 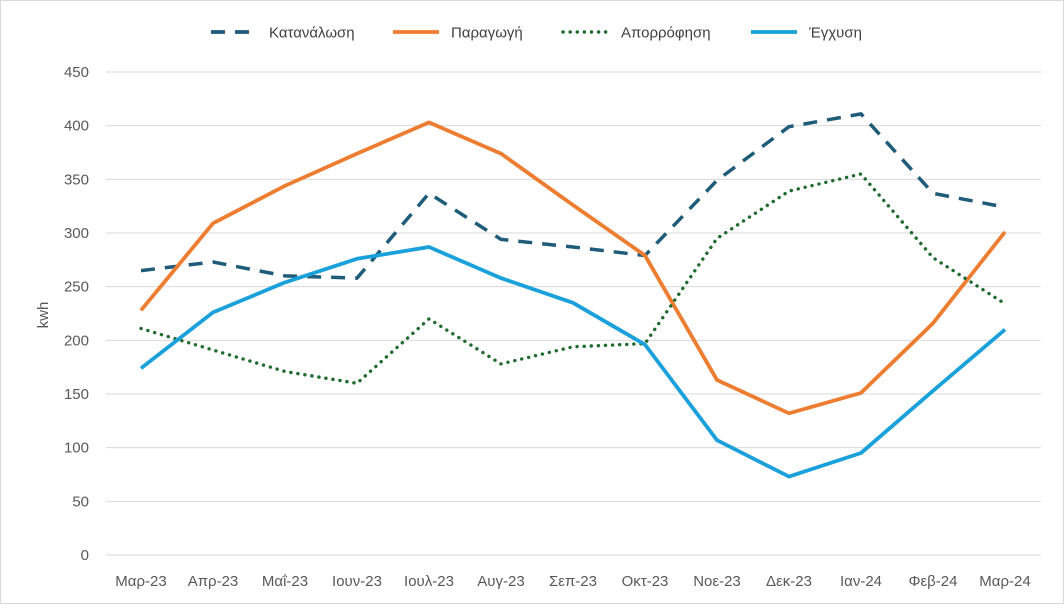 What do you see at coordinates (645, 581) in the screenshot?
I see `x-tick-label: Οκτ-23` at bounding box center [645, 581].